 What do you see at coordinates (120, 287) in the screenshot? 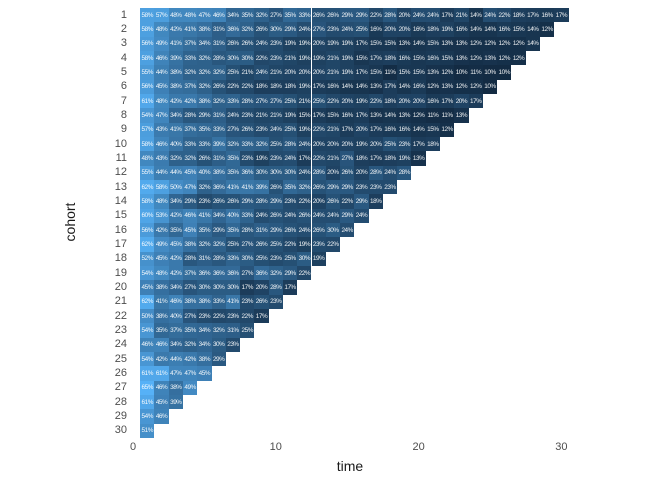
I see `y-tick-label: 20` at bounding box center [120, 287].